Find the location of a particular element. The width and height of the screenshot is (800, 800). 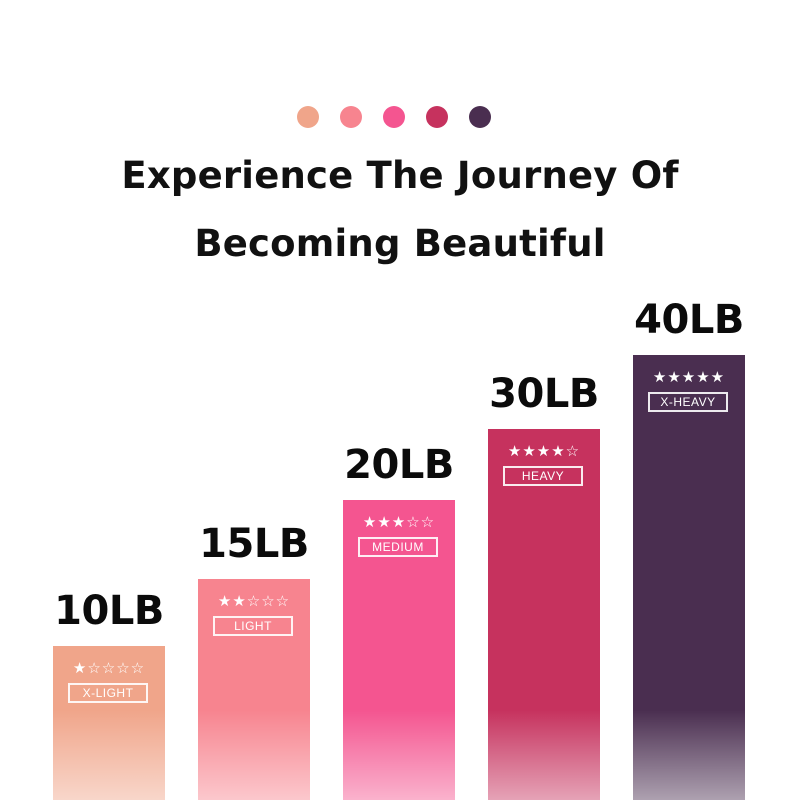

level-label: X-LIGHT is located at coordinates (108, 693).